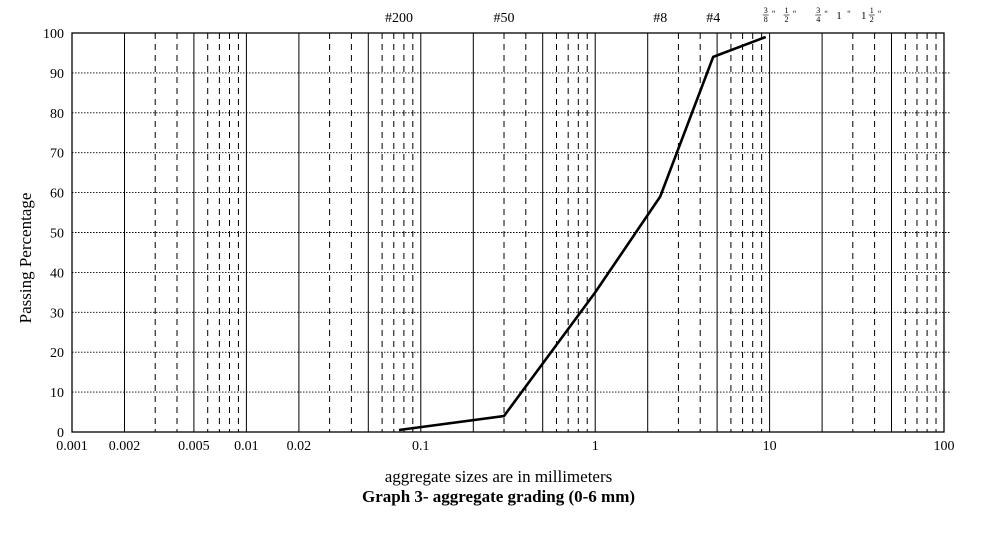 This screenshot has height=539, width=997. Describe the element at coordinates (770, 446) in the screenshot. I see `x-tick-label: 10` at that location.